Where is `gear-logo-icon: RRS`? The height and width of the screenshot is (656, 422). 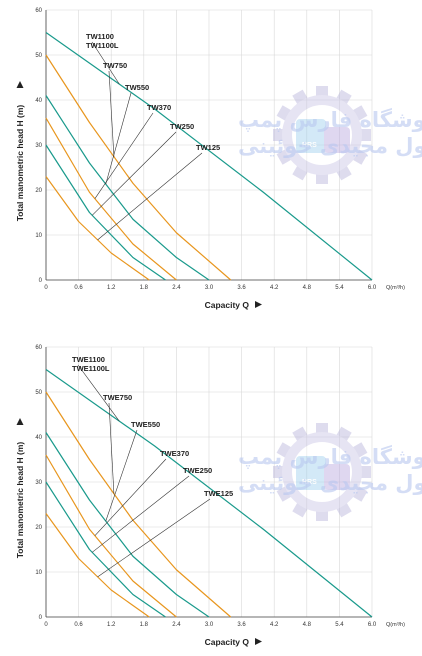 gear-logo-icon: RRS is located at coordinates (322, 135).